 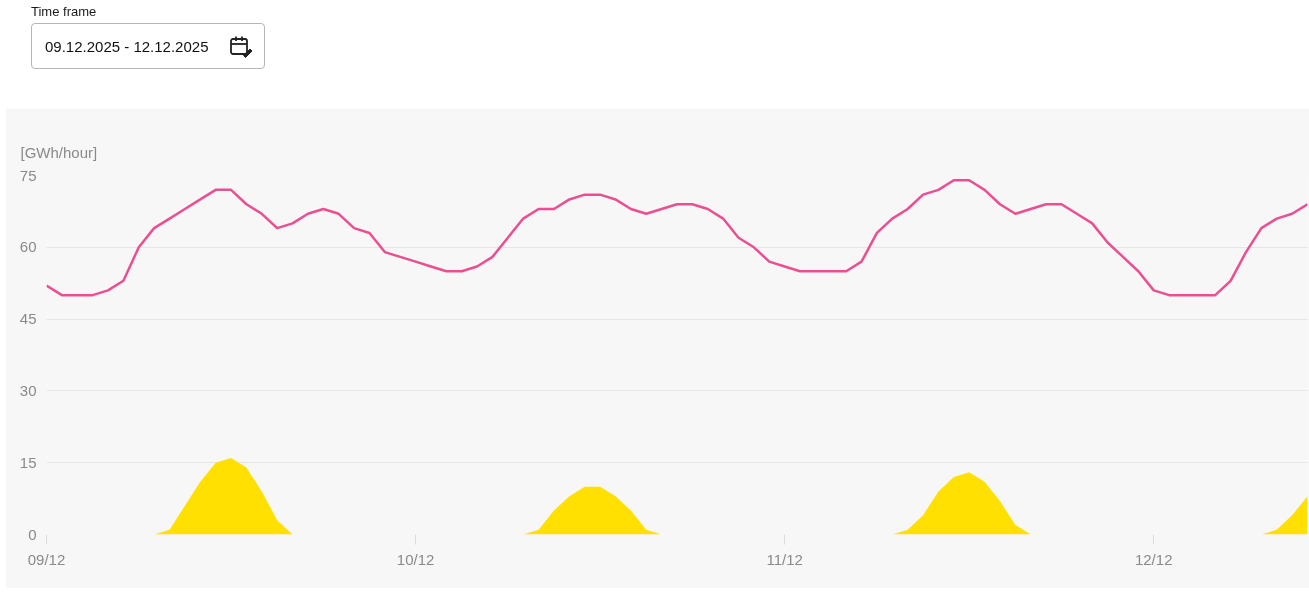 What do you see at coordinates (46, 559) in the screenshot?
I see `x-tick-label: 09/12` at bounding box center [46, 559].